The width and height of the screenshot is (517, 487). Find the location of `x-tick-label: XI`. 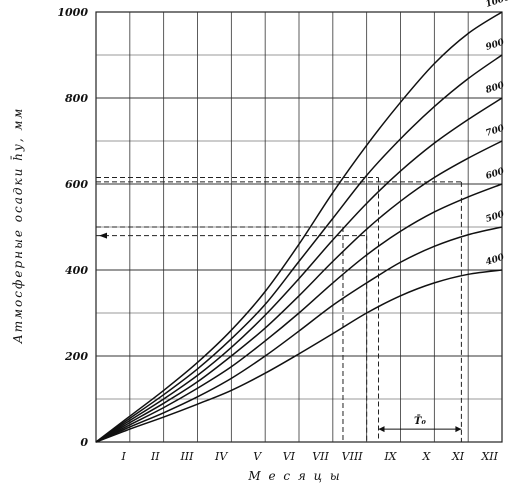

x-tick-label: XI is located at coordinates (458, 456).